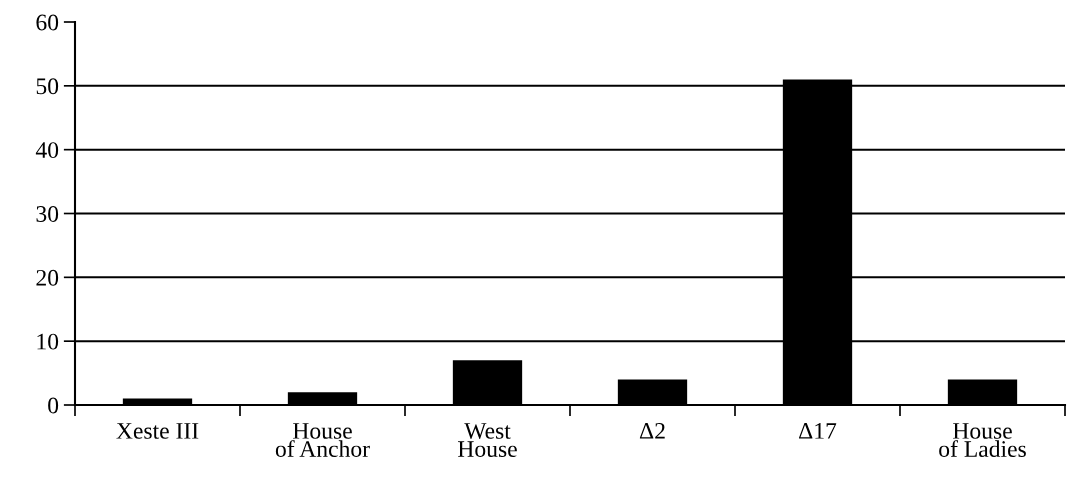  What do you see at coordinates (652, 430) in the screenshot?
I see `x-tick-label: Δ2` at bounding box center [652, 430].